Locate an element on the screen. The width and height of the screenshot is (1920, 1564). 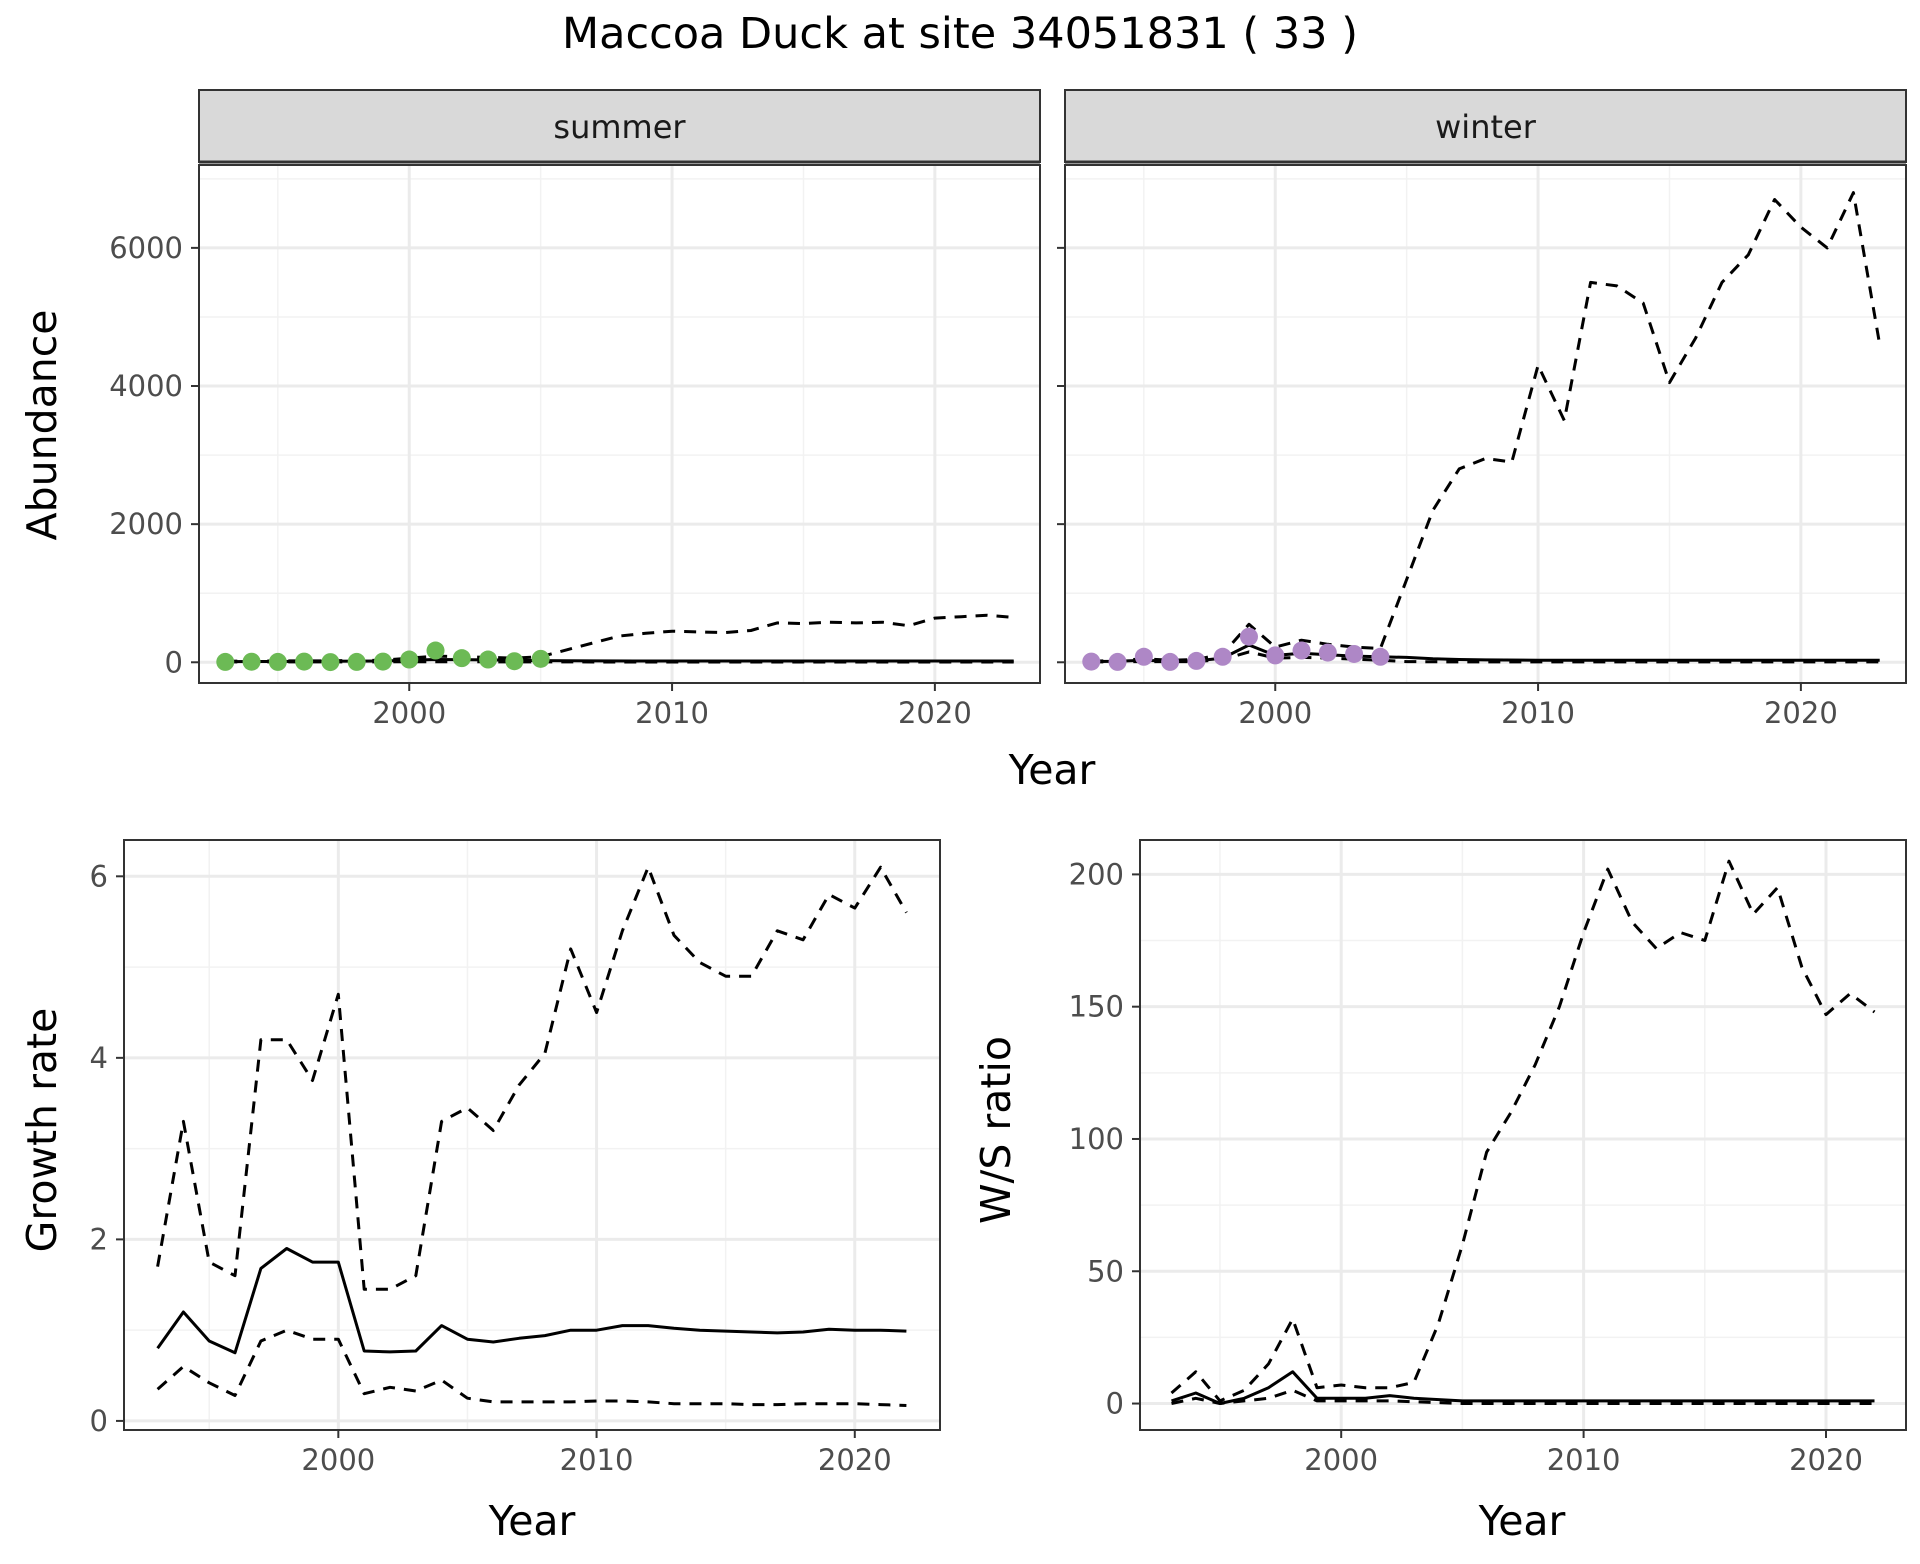
y-tick-label: 6 is located at coordinates (99, 876).